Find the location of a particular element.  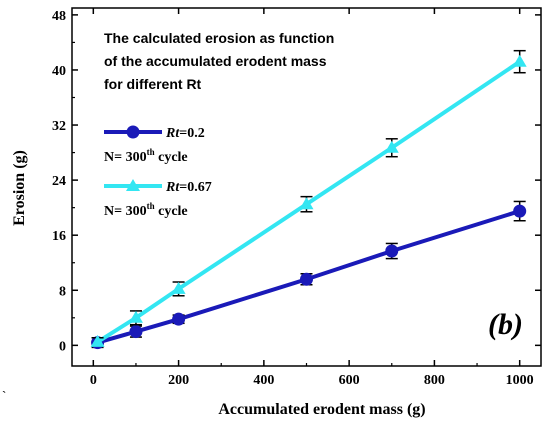

x-tick-label-600: 600 is located at coordinates (349, 380).